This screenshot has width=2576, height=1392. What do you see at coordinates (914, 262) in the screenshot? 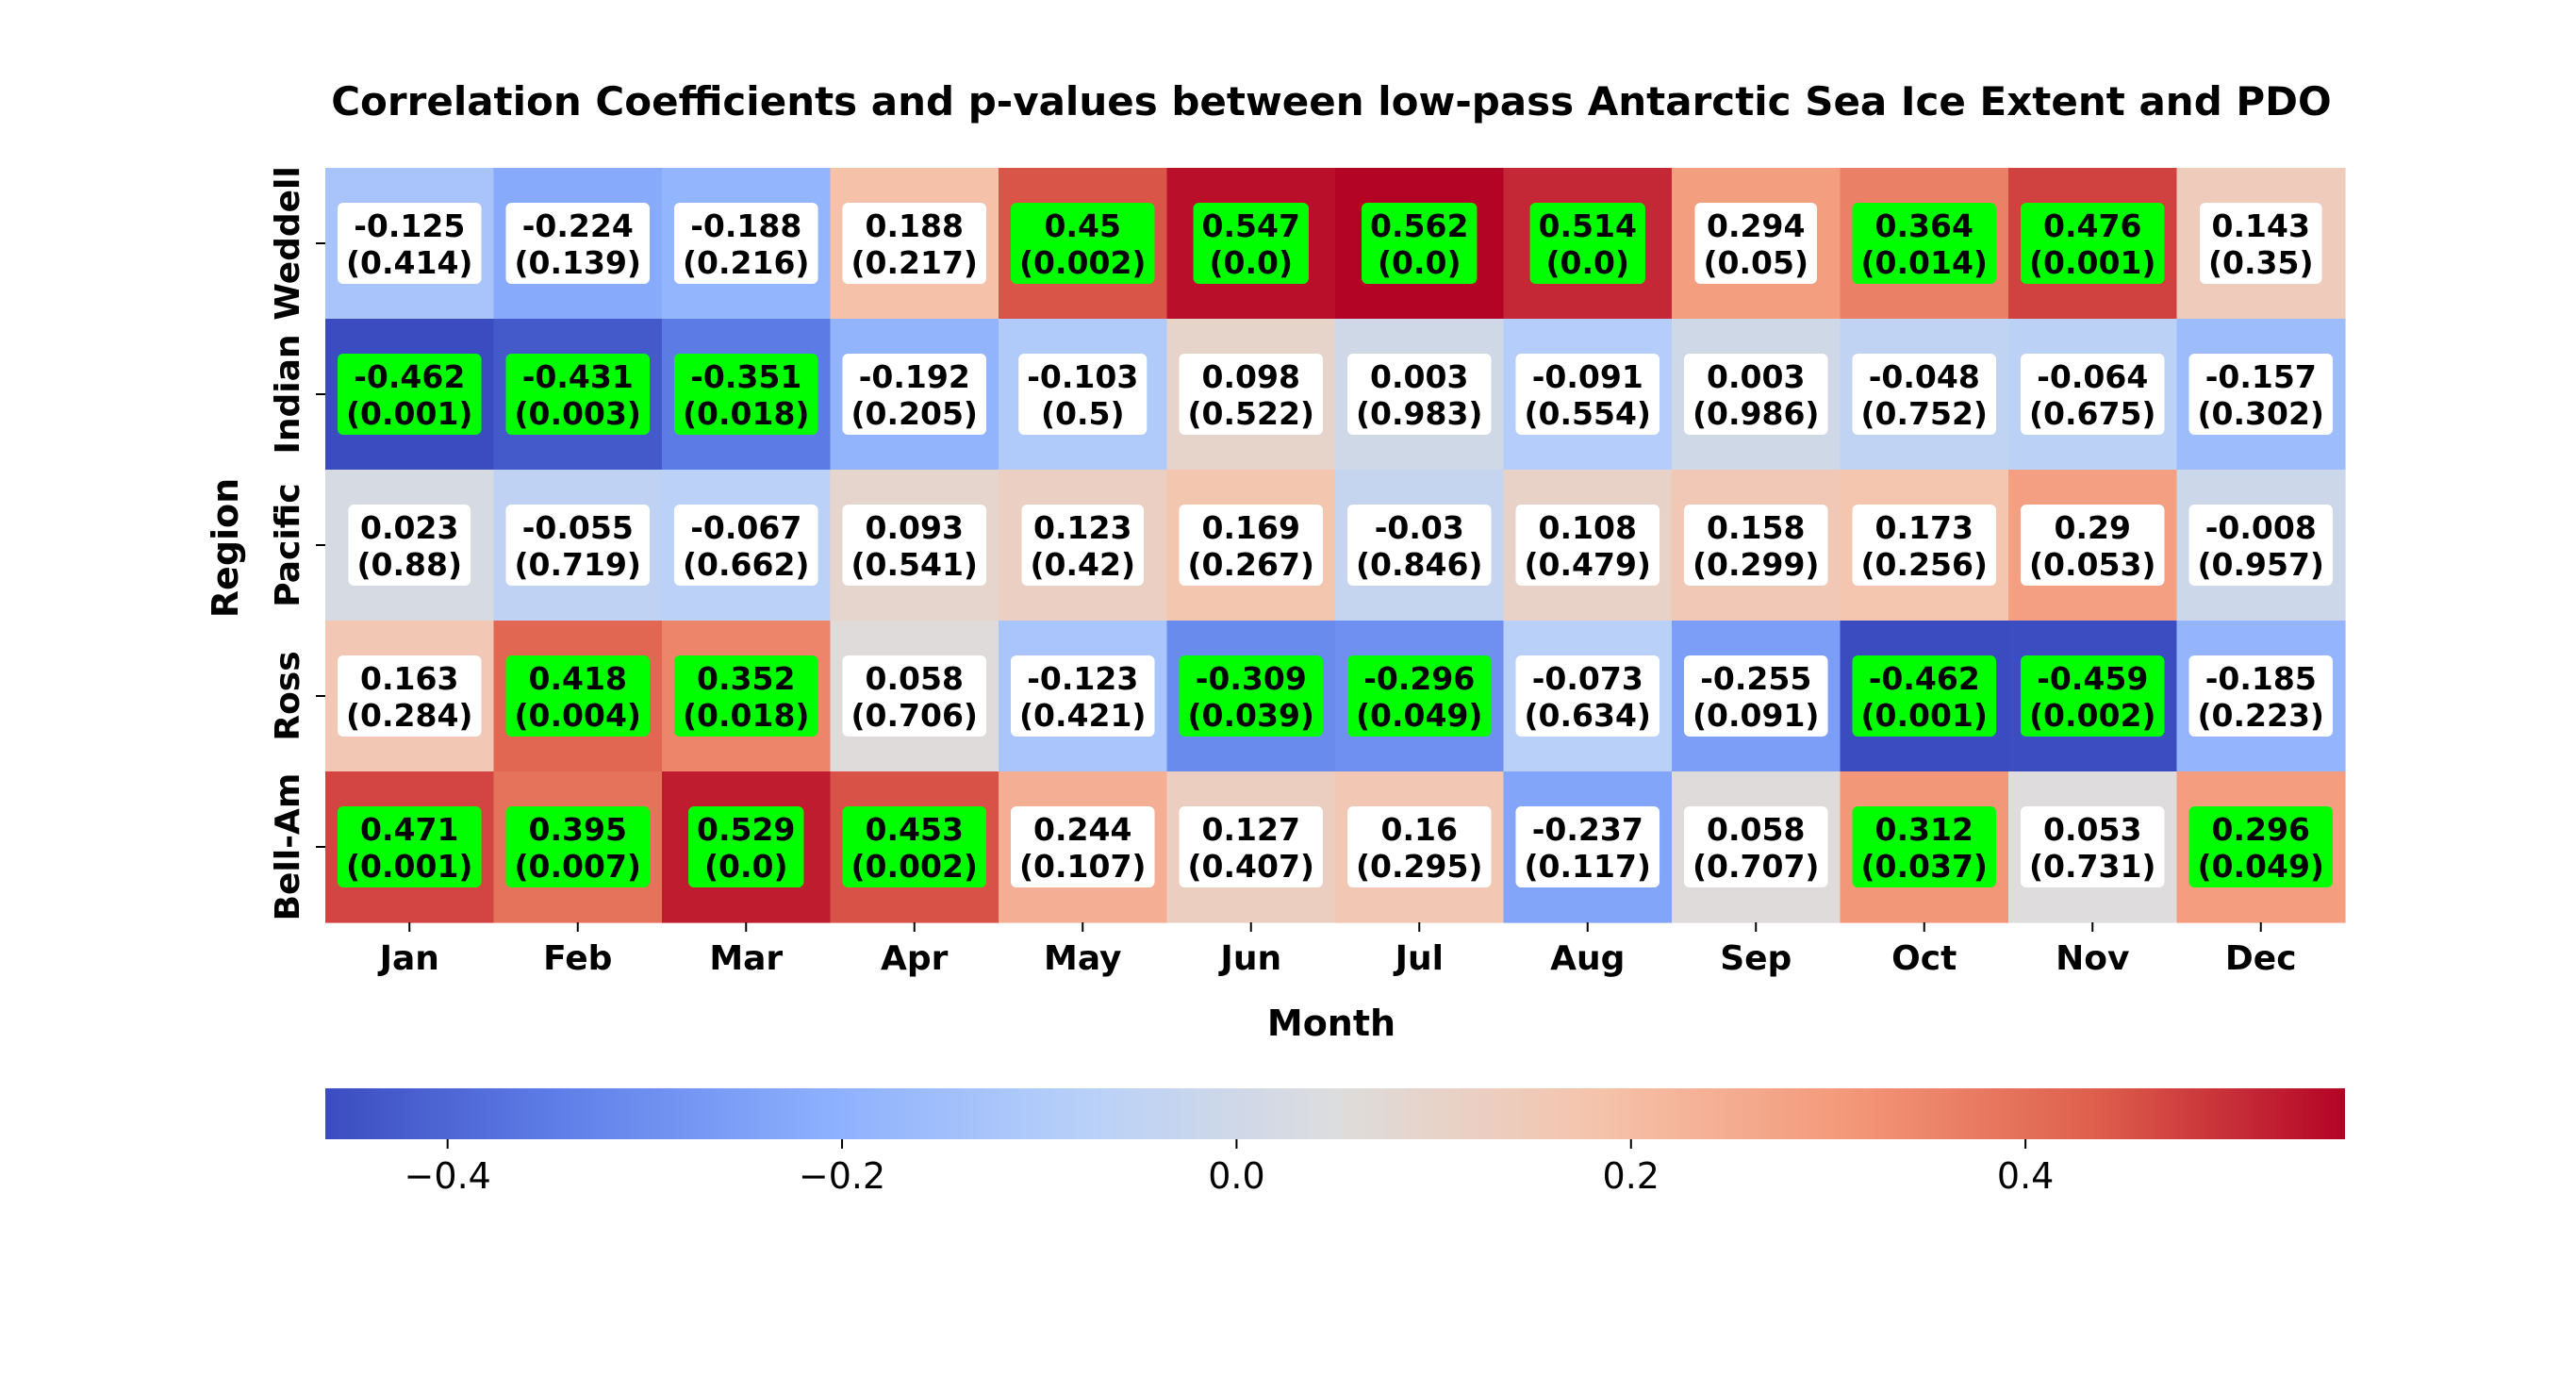
I see `cell-pvalue-label: (0.217)` at bounding box center [914, 262].